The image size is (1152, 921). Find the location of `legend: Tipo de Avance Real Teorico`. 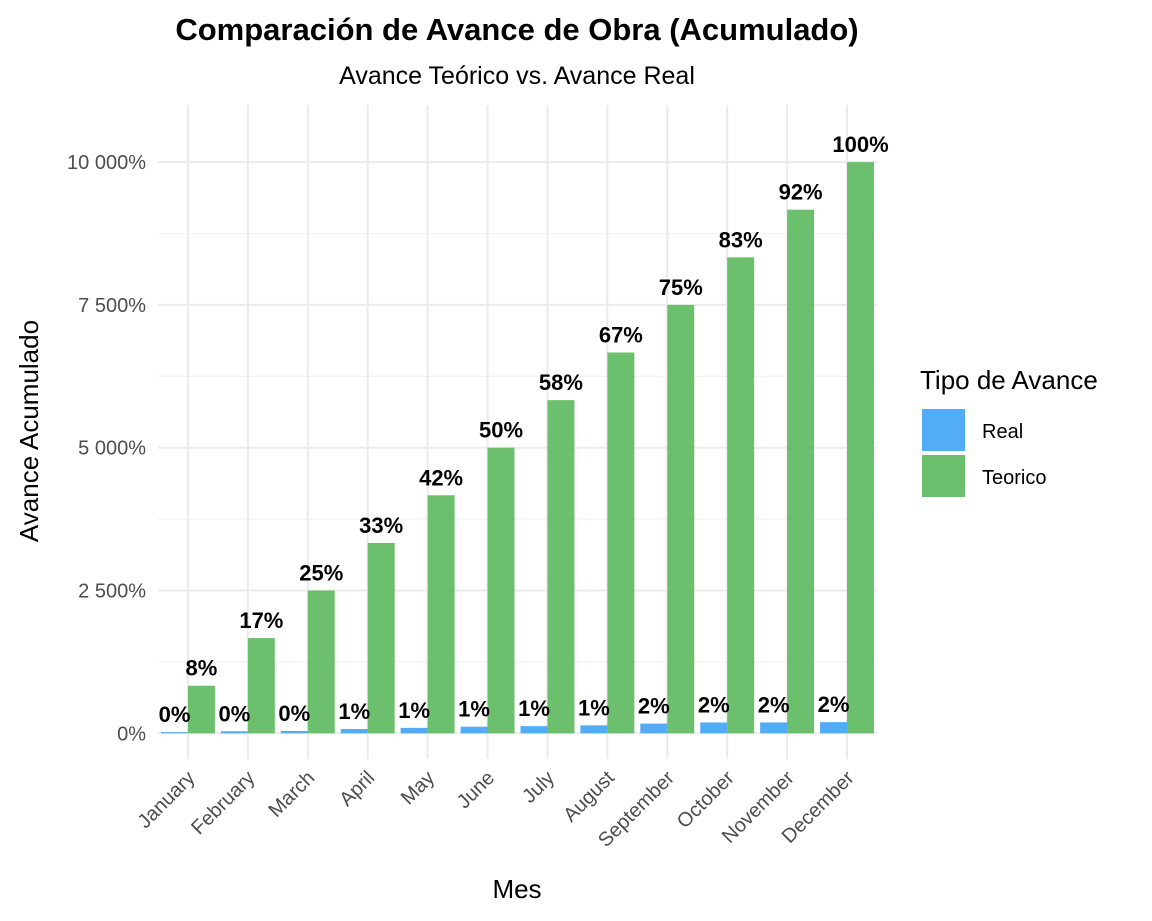

legend: Tipo de Avance Real Teorico is located at coordinates (1009, 431).